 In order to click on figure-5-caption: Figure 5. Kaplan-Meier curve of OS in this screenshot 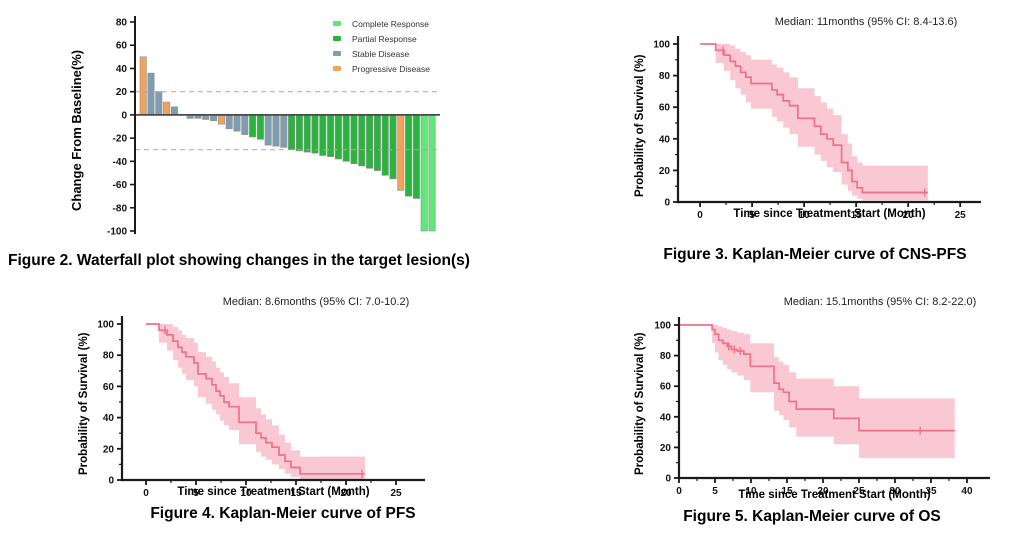, I will do `click(812, 516)`.